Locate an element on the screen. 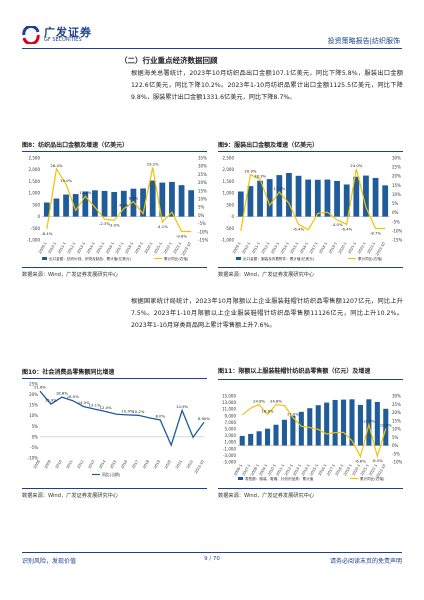 Image resolution: width=424 pixels, height=600 pixels. y-left-tick-label: 0 is located at coordinates (232, 216).